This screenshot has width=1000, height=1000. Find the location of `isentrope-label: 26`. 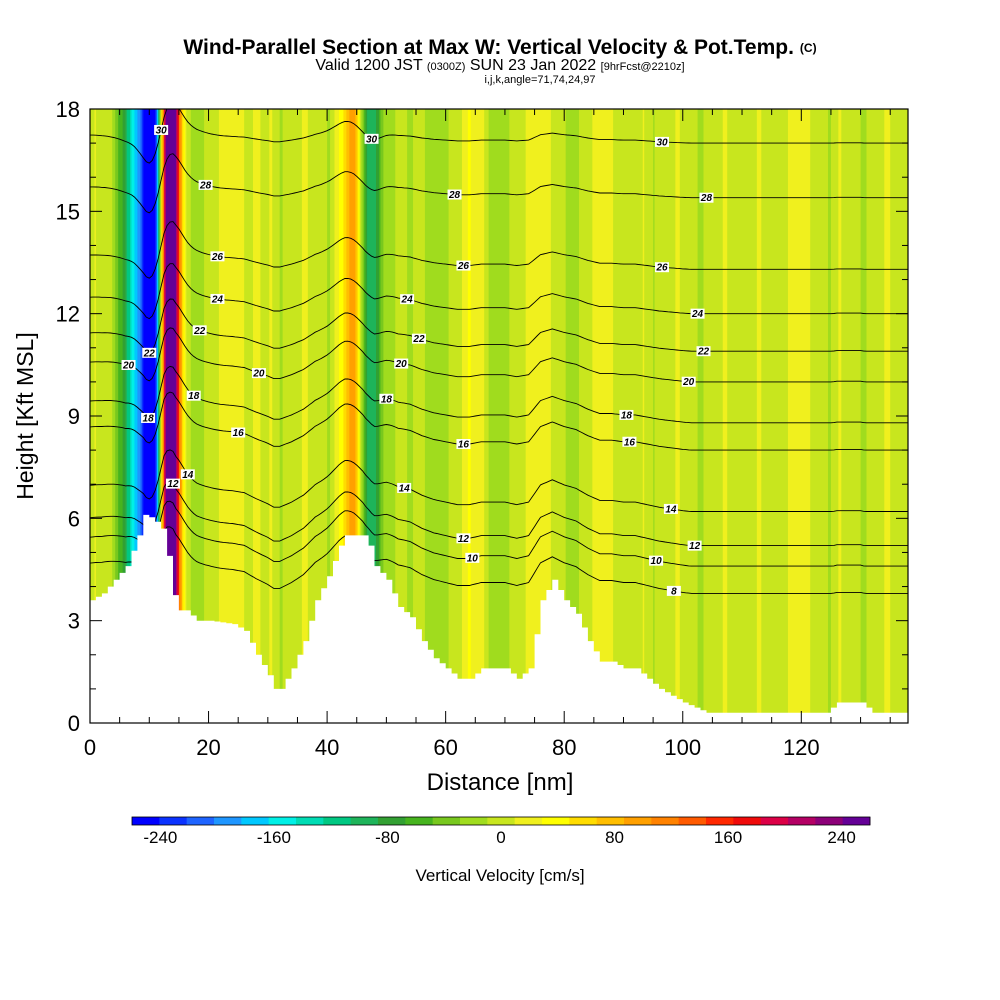

isentrope-label: 26 is located at coordinates (662, 268).